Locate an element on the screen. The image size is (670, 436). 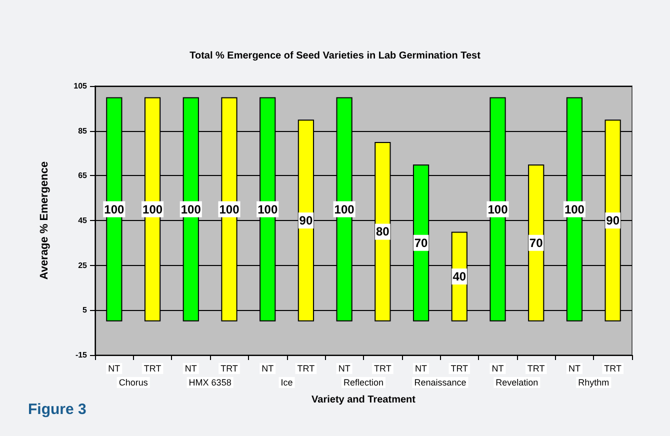
text: Reflection is located at coordinates (363, 383).